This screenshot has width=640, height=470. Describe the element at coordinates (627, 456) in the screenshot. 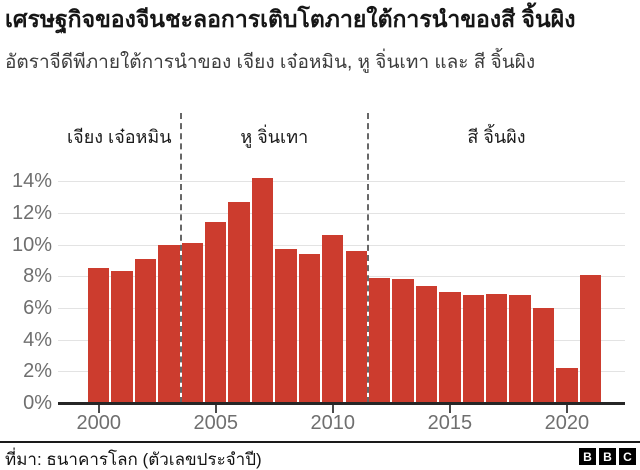

I see `bbc-logo-block-c: C` at that location.